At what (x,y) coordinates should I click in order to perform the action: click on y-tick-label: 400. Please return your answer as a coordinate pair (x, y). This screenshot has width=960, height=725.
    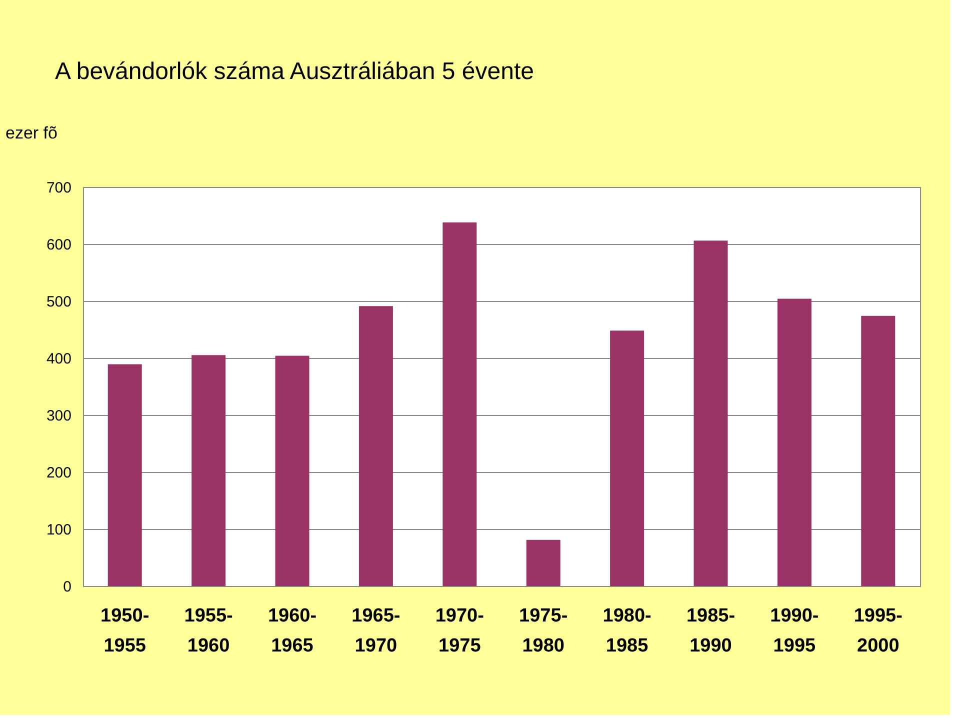
    Looking at the image, I should click on (59, 359).